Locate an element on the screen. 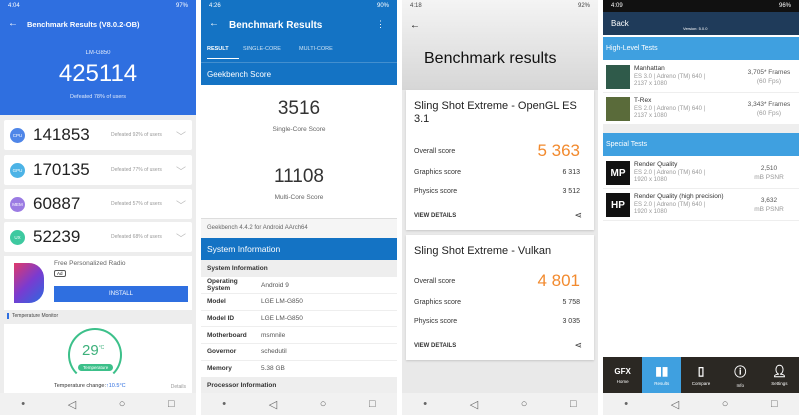 Image resolution: width=800 pixels, height=415 pixels. high-level-tests-header: High-Level Tests is located at coordinates (701, 48).